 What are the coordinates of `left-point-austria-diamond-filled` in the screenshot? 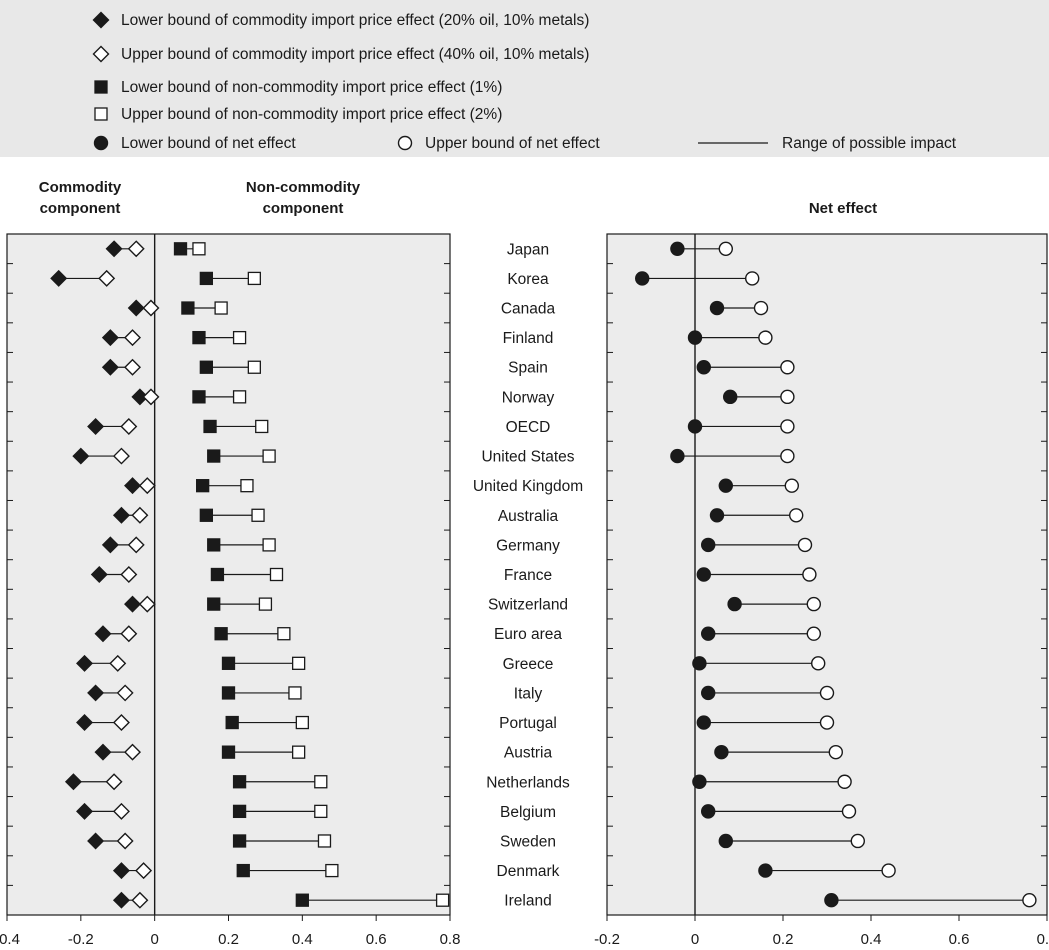 It's located at (103, 752).